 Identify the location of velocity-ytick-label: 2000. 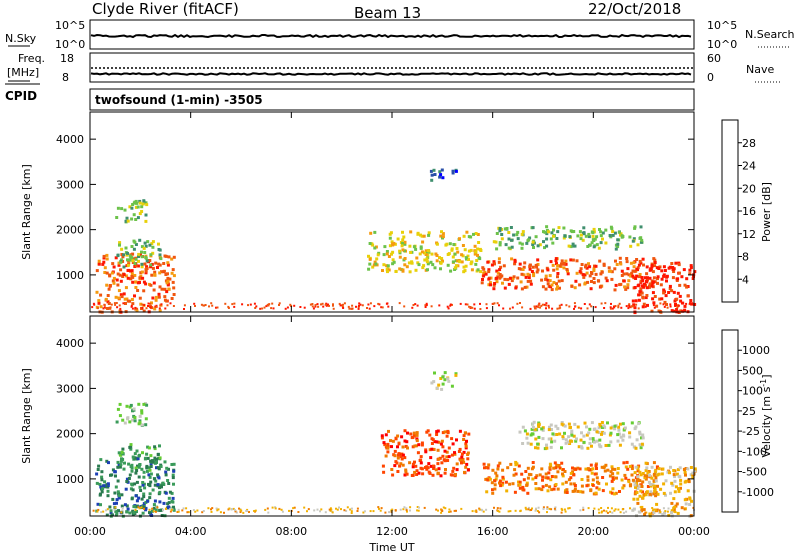
(70, 434).